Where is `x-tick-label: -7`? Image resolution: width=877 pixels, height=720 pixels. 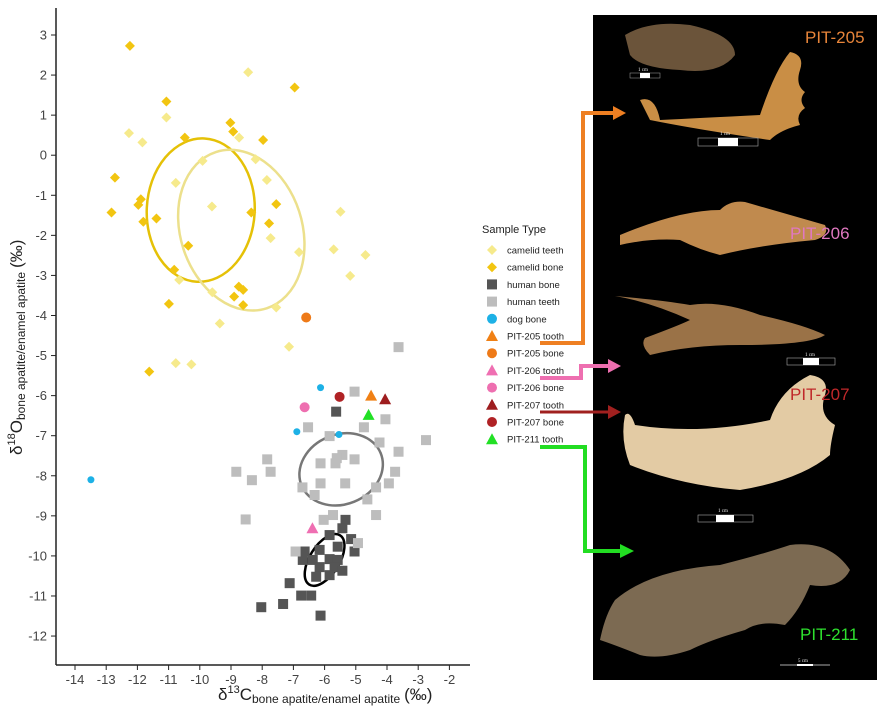 x-tick-label: -7 is located at coordinates (294, 679).